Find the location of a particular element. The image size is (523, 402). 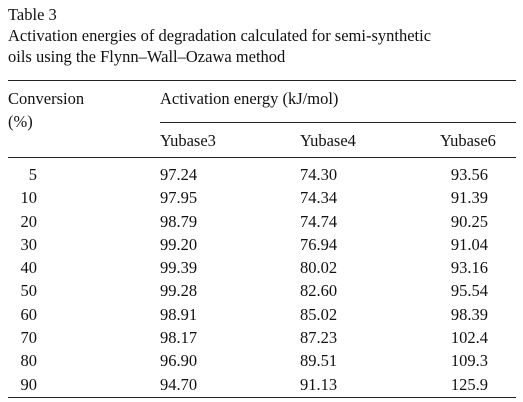

header-conversion-unit: (%) is located at coordinates (20, 121).